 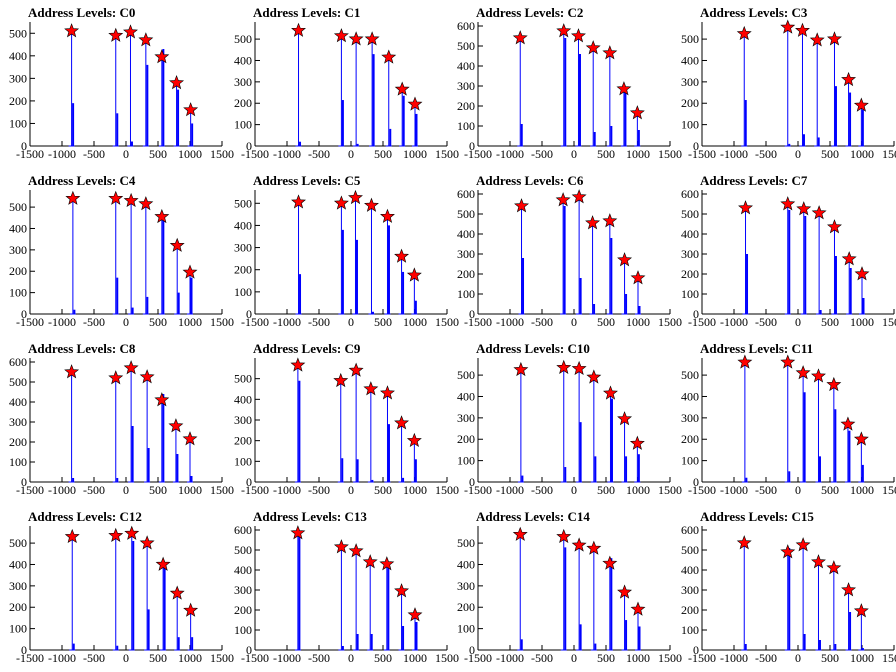 I want to click on panel-title: Address Levels: C1, so click(x=306, y=12).